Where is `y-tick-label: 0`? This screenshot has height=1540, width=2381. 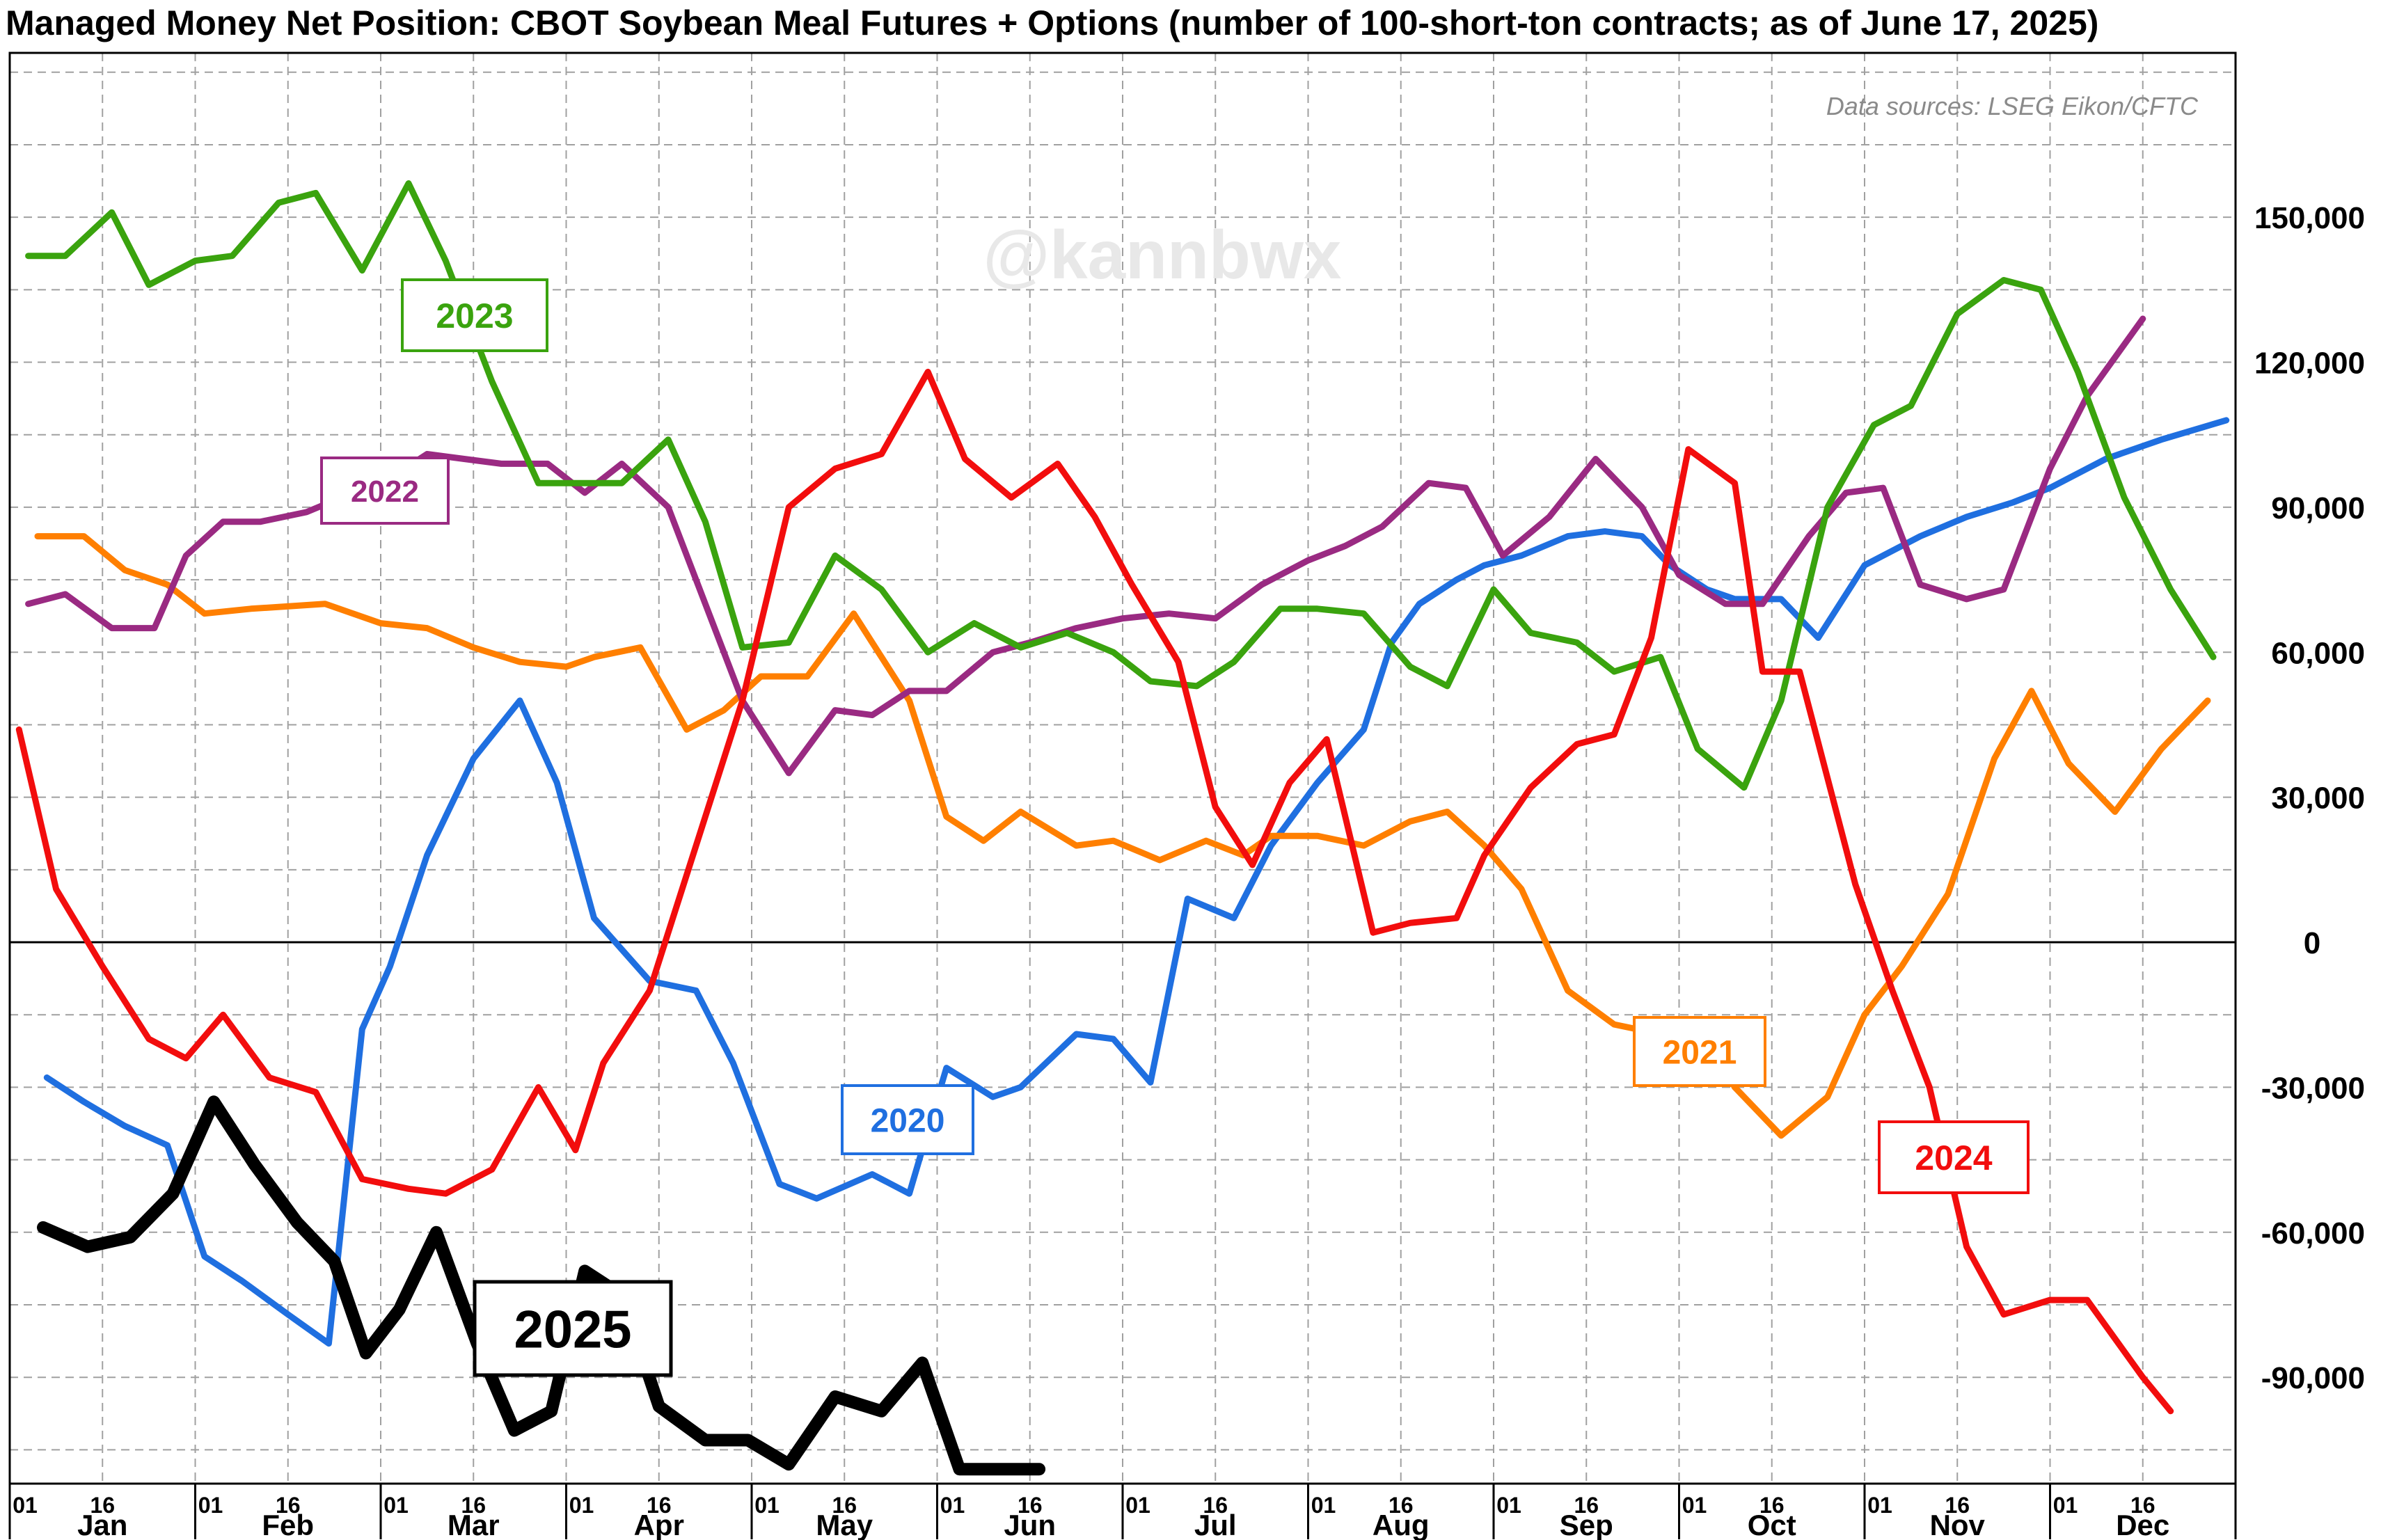 y-tick-label: 0 is located at coordinates (2312, 943).